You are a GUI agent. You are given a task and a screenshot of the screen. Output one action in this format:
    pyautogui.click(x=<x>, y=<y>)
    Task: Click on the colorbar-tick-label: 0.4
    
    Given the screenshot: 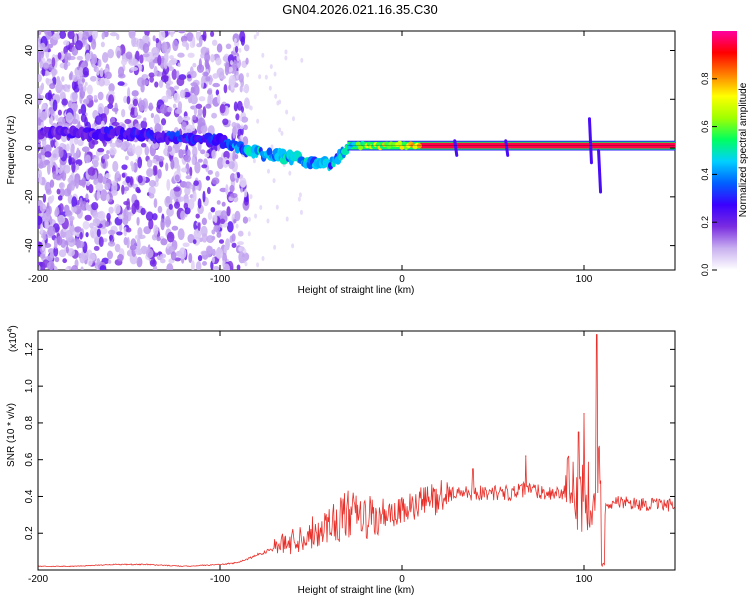 What is the action you would take?
    pyautogui.click(x=705, y=174)
    